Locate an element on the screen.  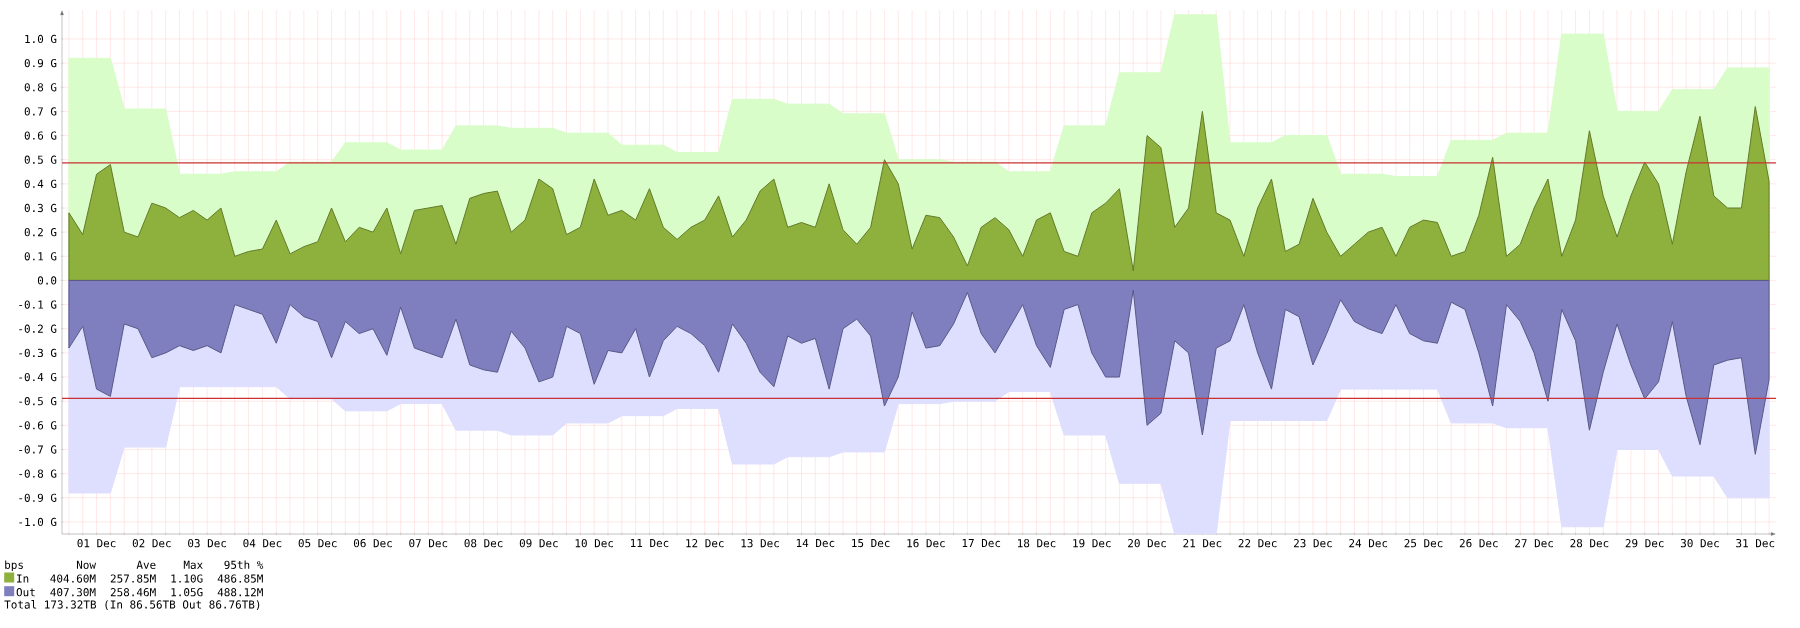
legend-label: Out is located at coordinates (25, 592).